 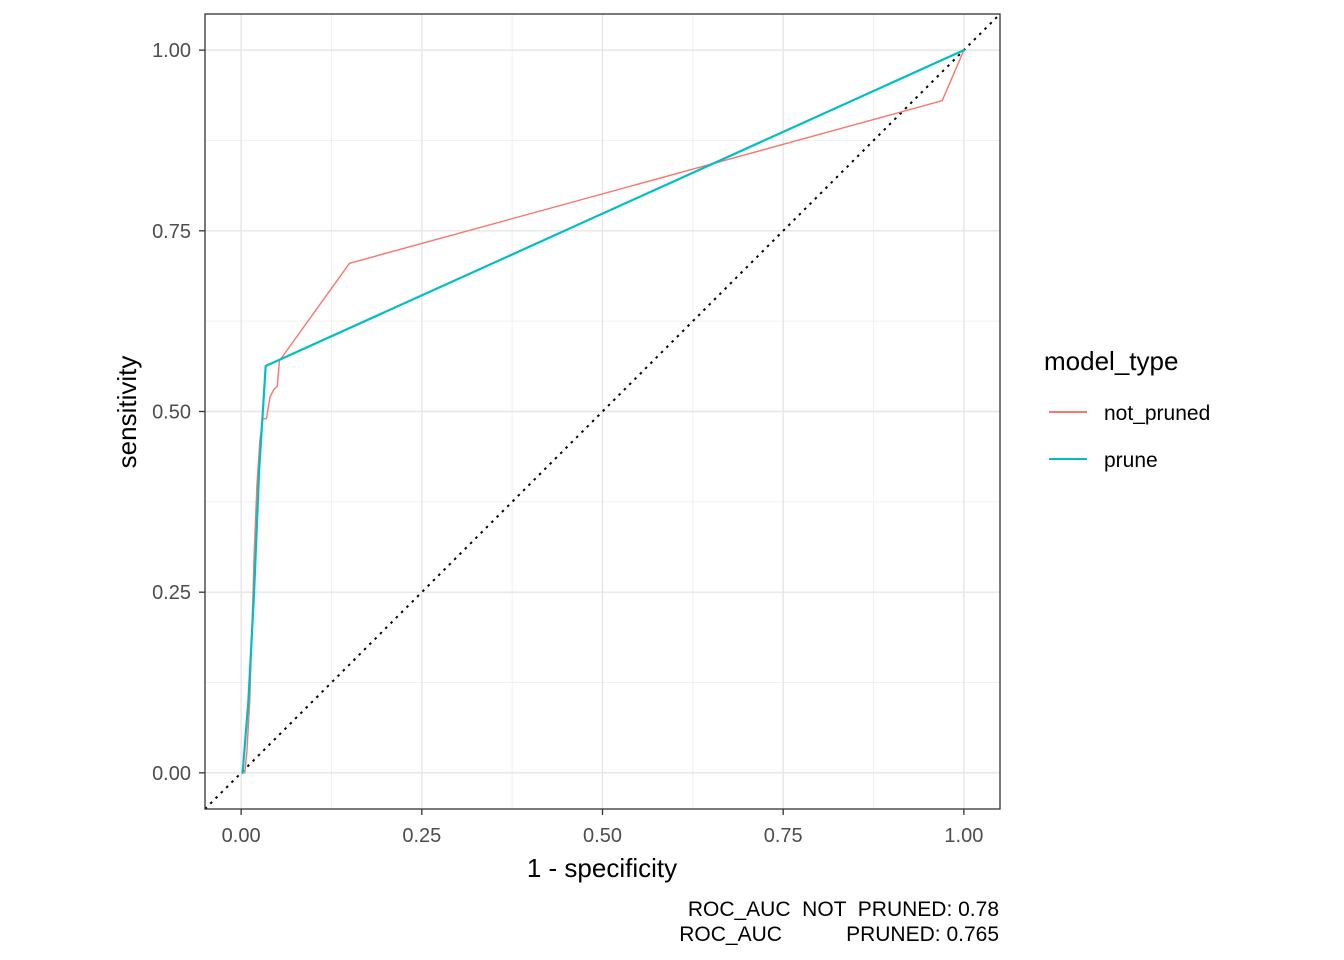 I want to click on y-tick-label: 0.75, so click(x=171, y=232).